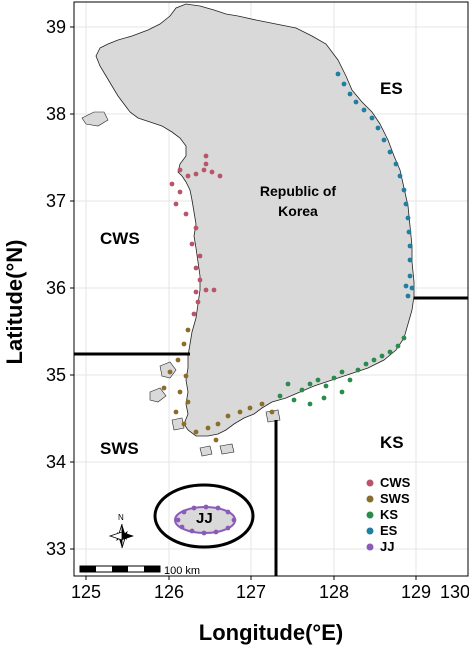  Describe the element at coordinates (251, 592) in the screenshot. I see `x-tick-label: 127` at that location.